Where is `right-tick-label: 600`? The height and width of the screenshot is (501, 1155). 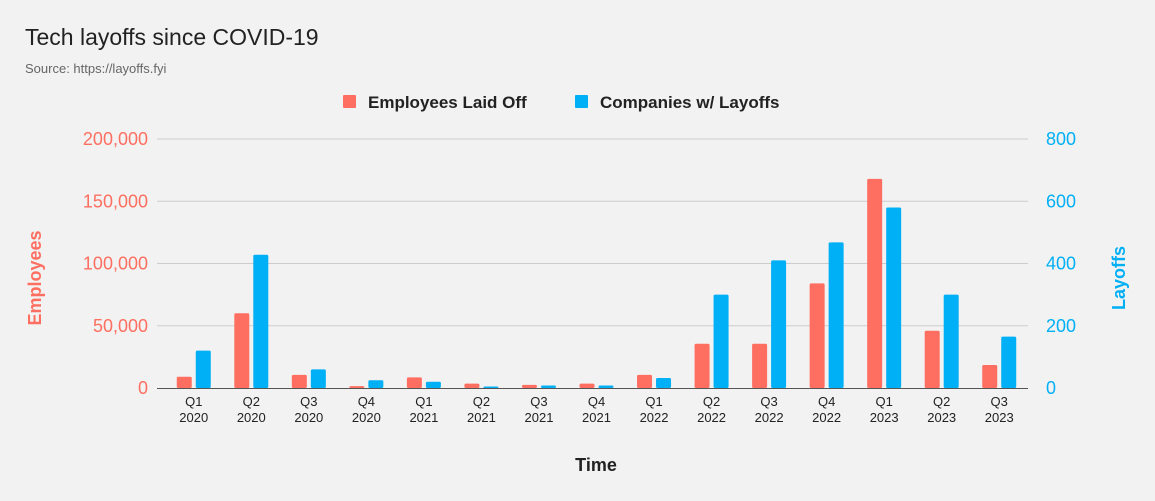 right-tick-label: 600 is located at coordinates (1061, 201).